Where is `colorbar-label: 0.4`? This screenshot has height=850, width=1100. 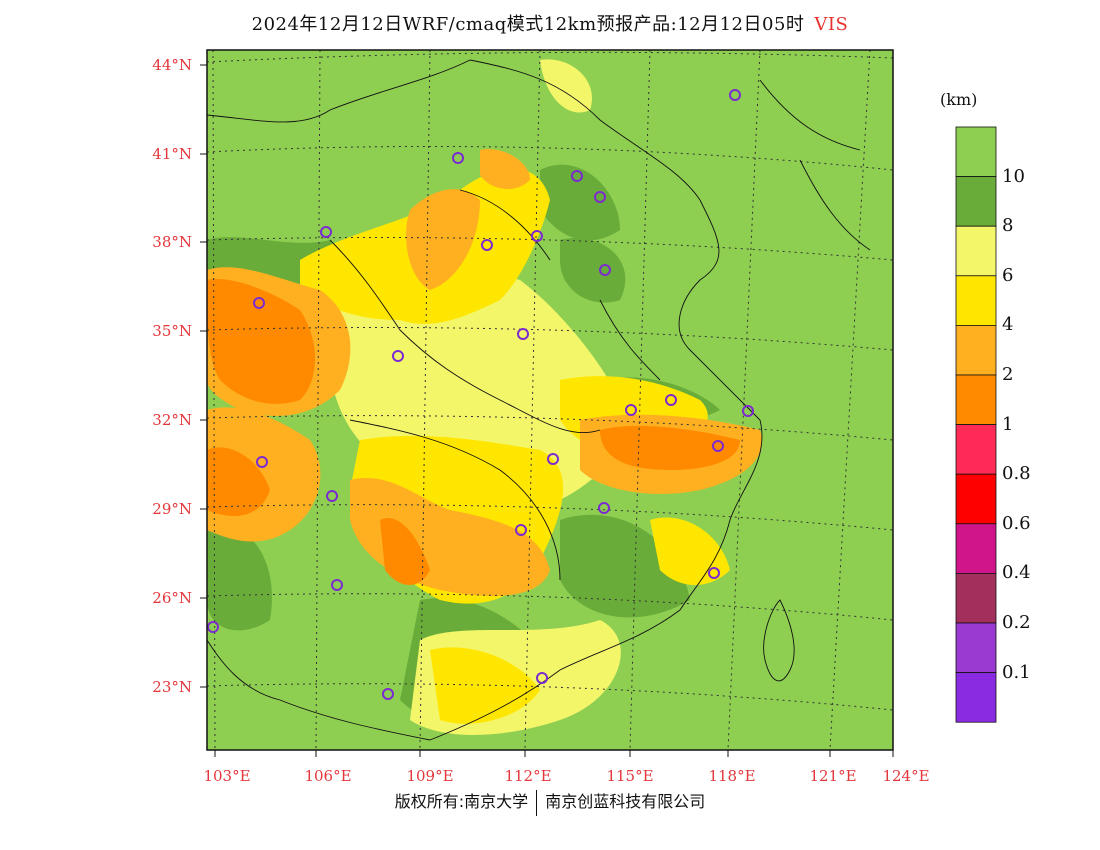
colorbar-label: 0.4 is located at coordinates (1016, 573).